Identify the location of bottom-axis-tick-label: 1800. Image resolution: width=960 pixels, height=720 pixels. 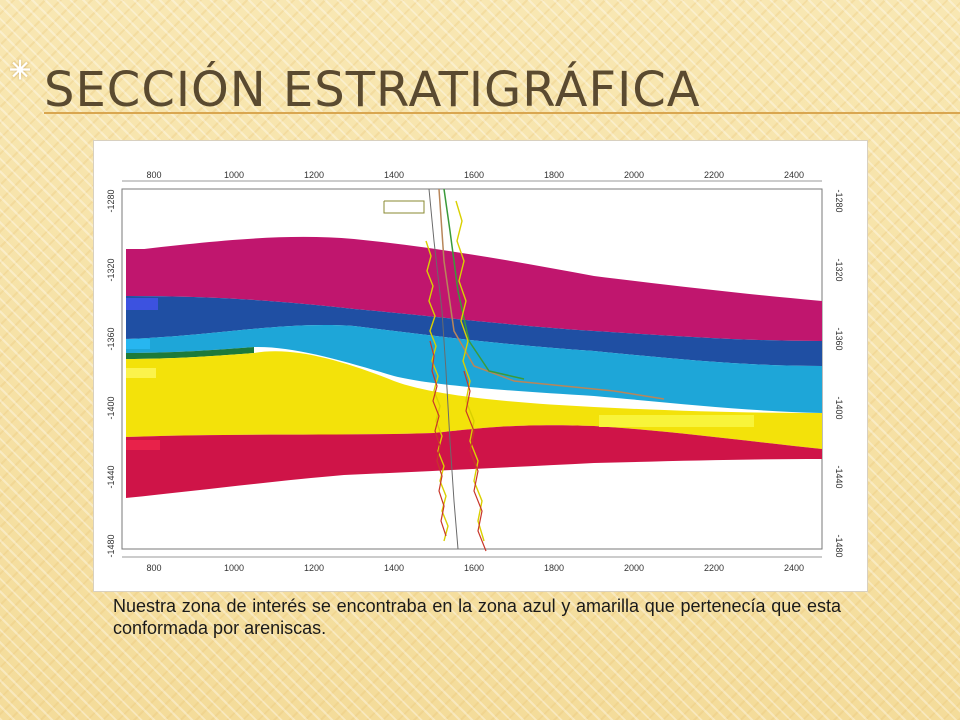
(554, 568).